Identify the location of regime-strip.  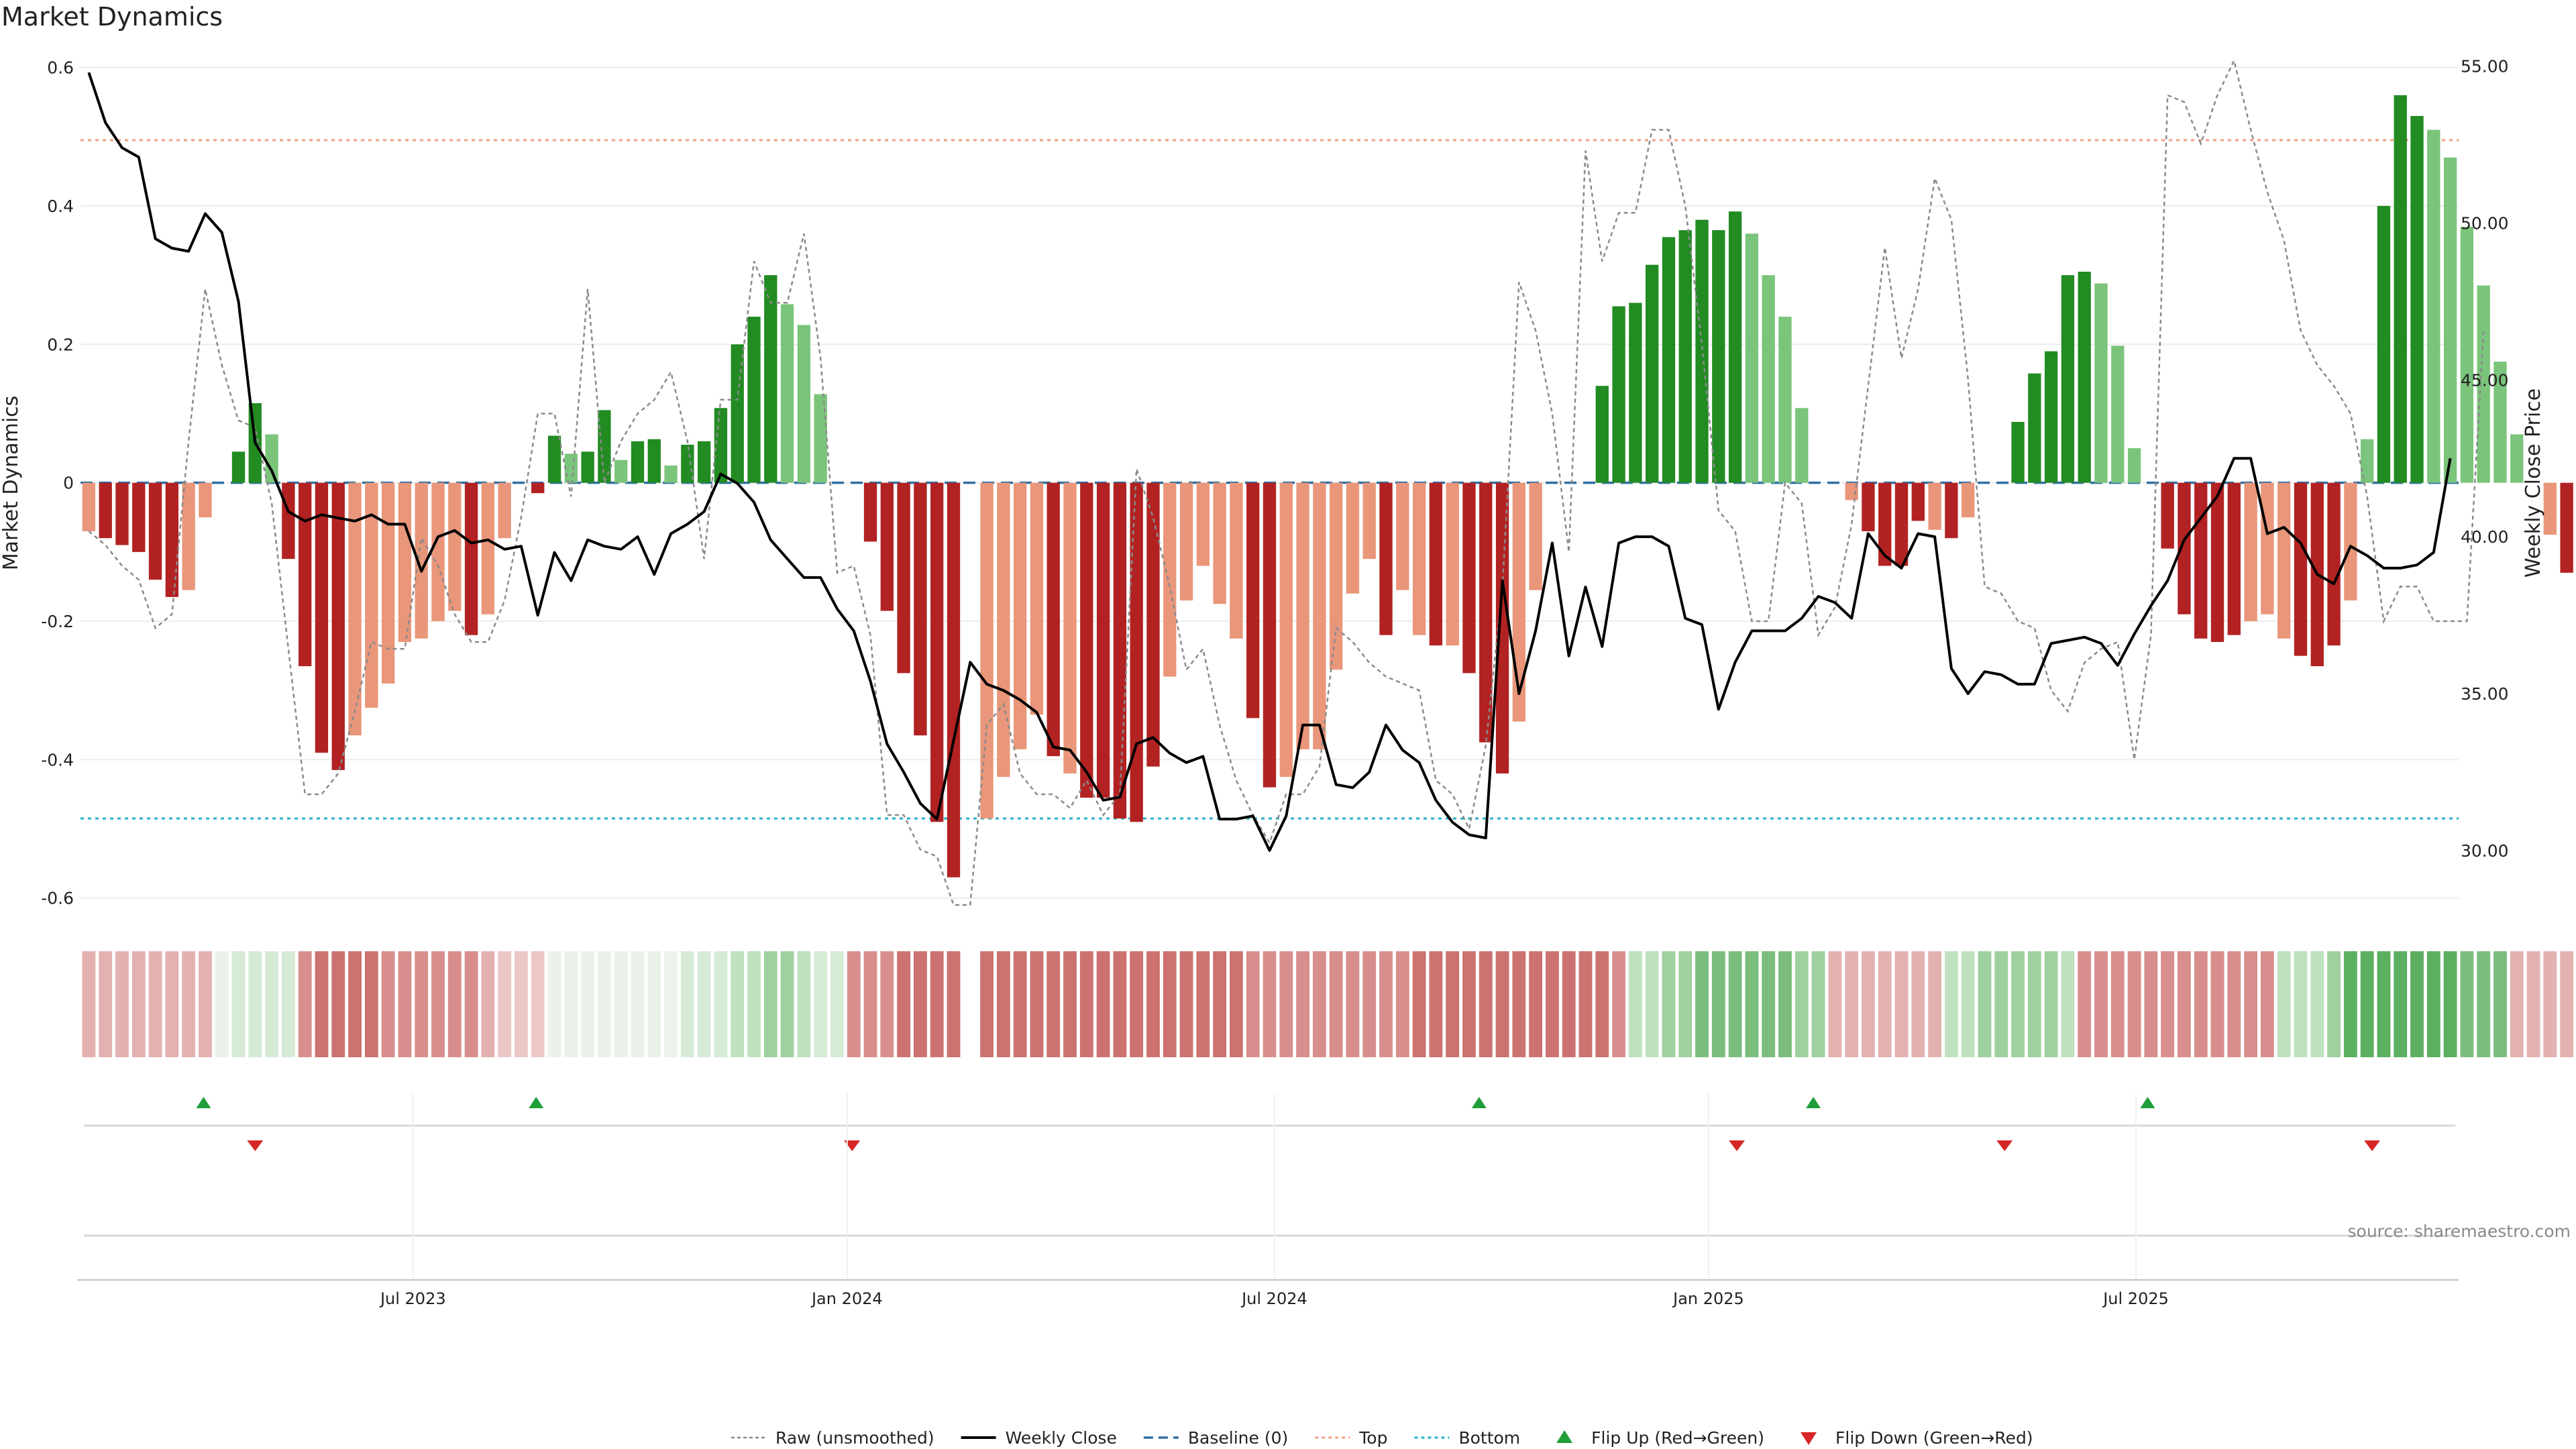
(1328, 1004).